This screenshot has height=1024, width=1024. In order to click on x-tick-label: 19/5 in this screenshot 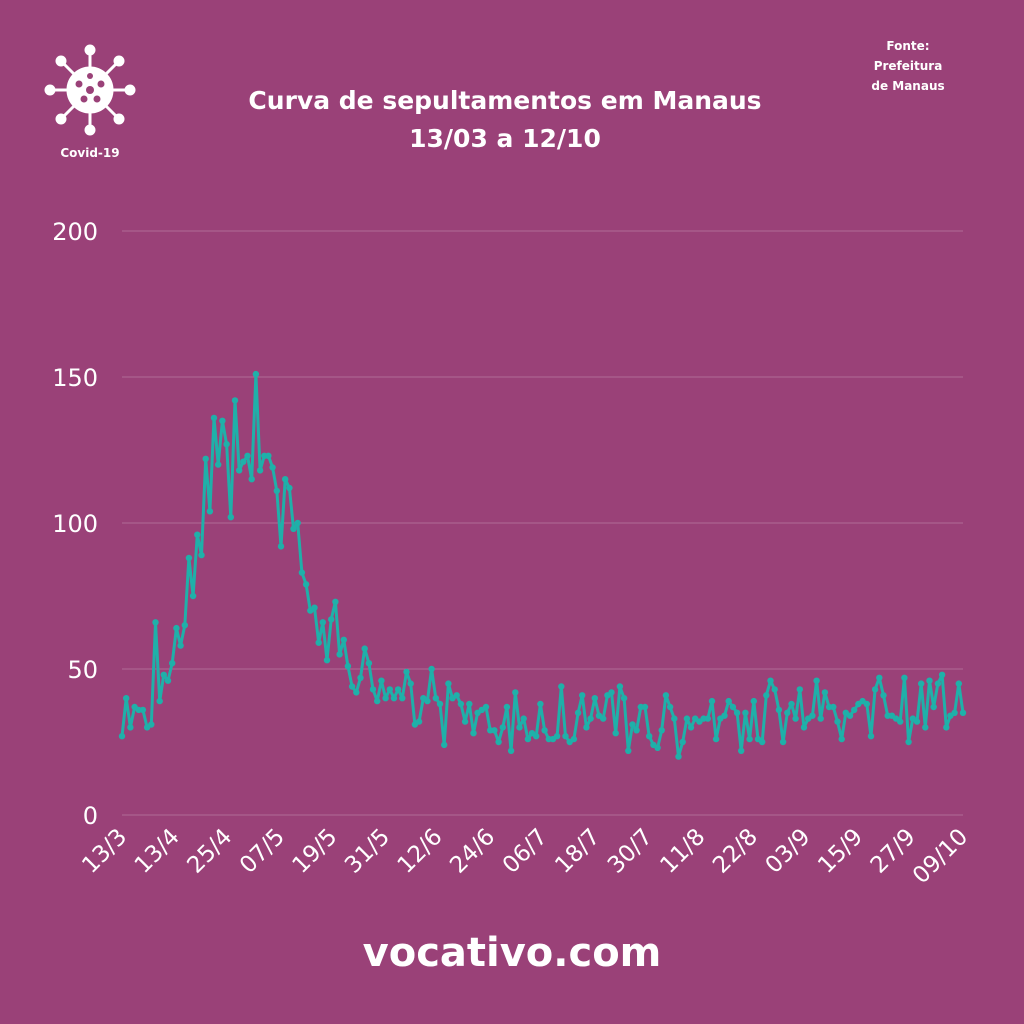, I will do `click(315, 851)`.